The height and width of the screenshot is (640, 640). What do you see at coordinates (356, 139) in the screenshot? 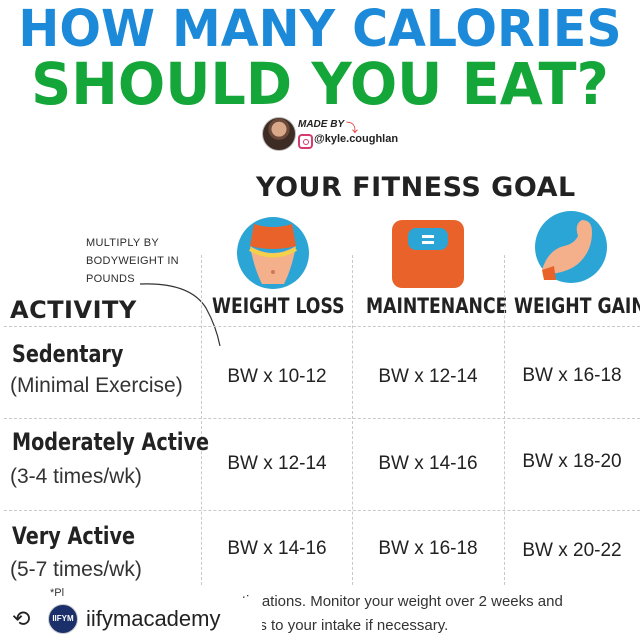
I see `author-handle: @kyle.coughlan` at bounding box center [356, 139].